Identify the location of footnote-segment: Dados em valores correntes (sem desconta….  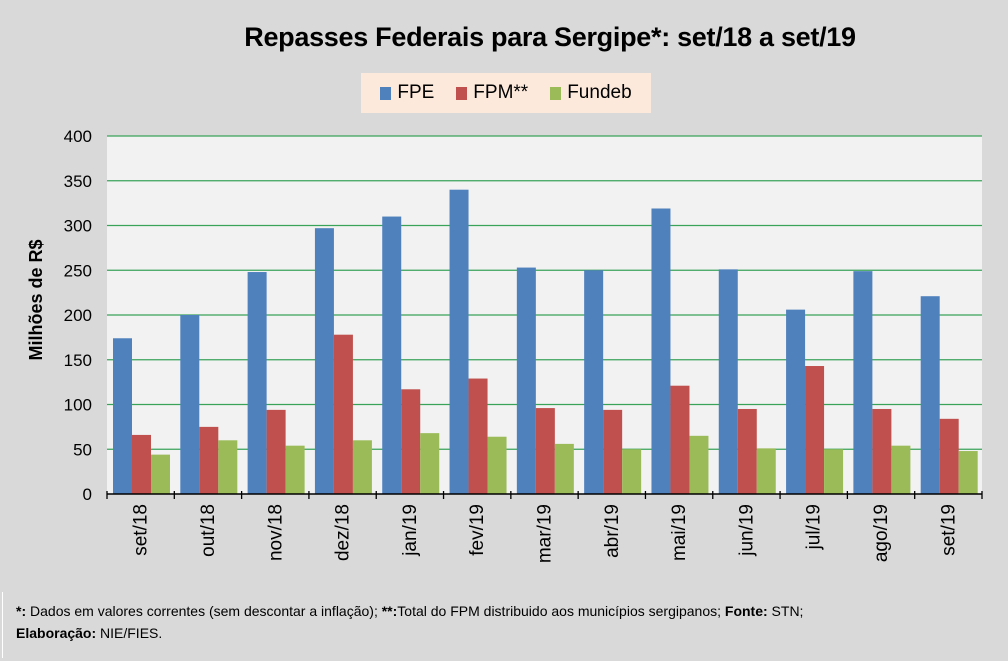
(204, 611).